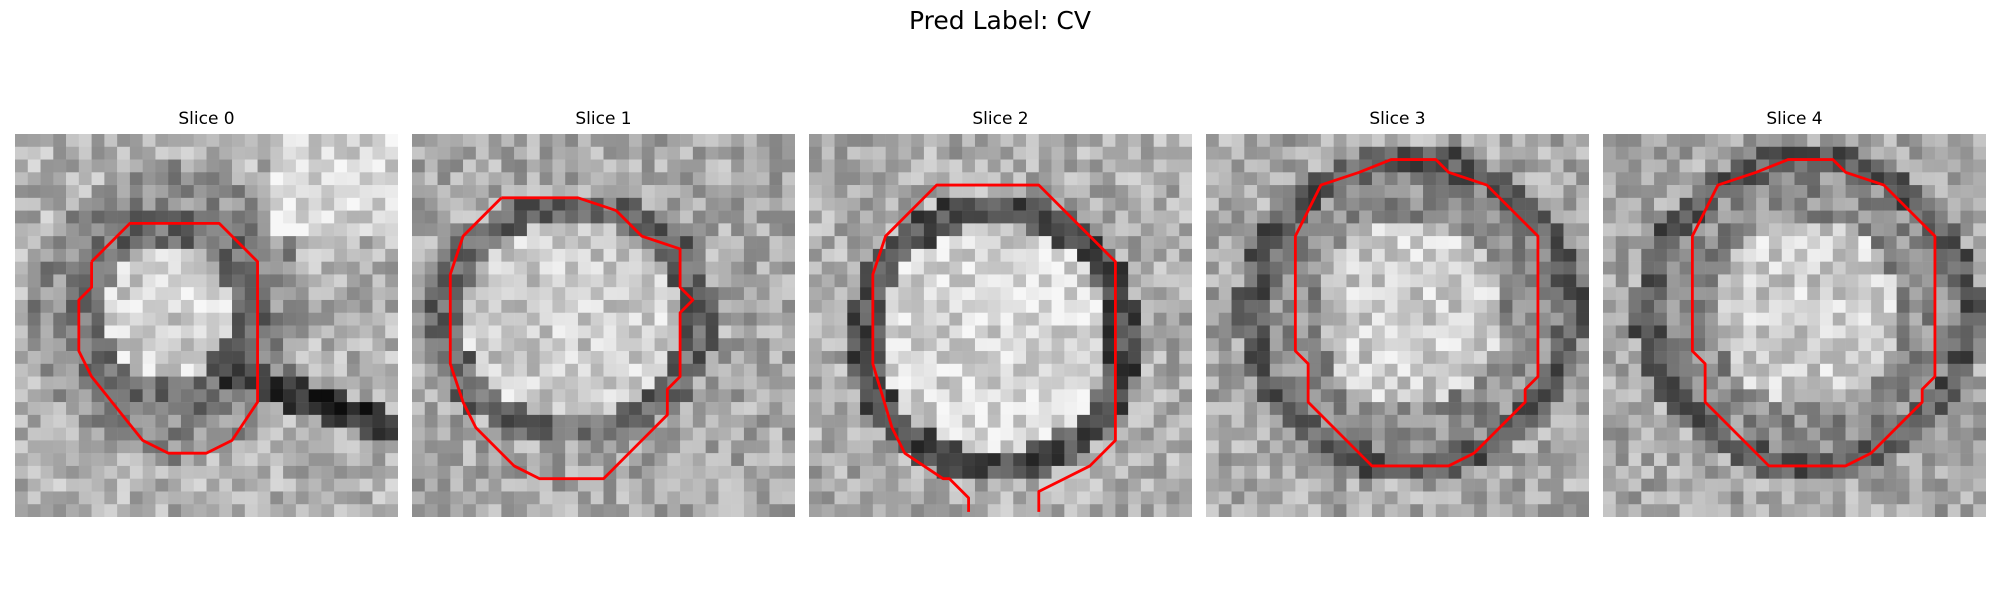 The width and height of the screenshot is (2000, 600). Describe the element at coordinates (1000, 119) in the screenshot. I see `slice-title: Slice 2` at that location.